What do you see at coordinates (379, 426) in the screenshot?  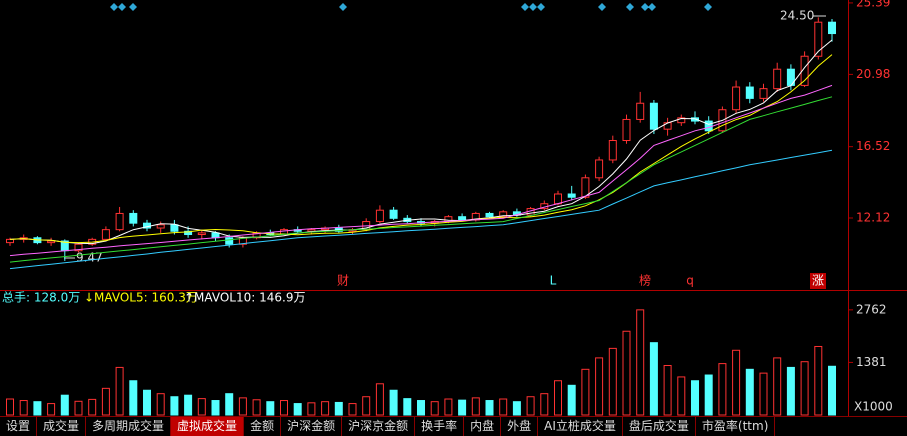 I see `tab: 沪深京金额` at bounding box center [379, 426].